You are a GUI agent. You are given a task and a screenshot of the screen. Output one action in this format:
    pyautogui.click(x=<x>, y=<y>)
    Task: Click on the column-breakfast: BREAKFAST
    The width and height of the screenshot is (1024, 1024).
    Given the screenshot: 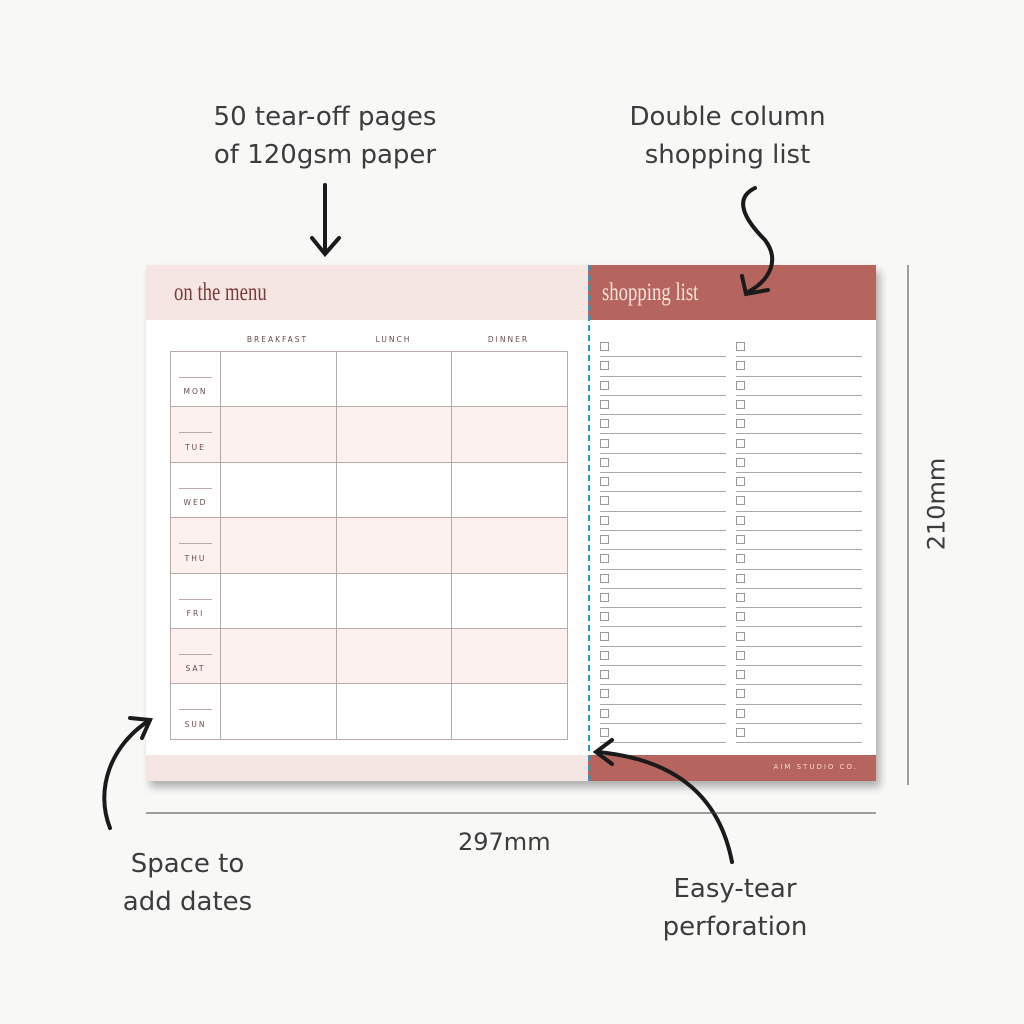 What is the action you would take?
    pyautogui.click(x=277, y=339)
    